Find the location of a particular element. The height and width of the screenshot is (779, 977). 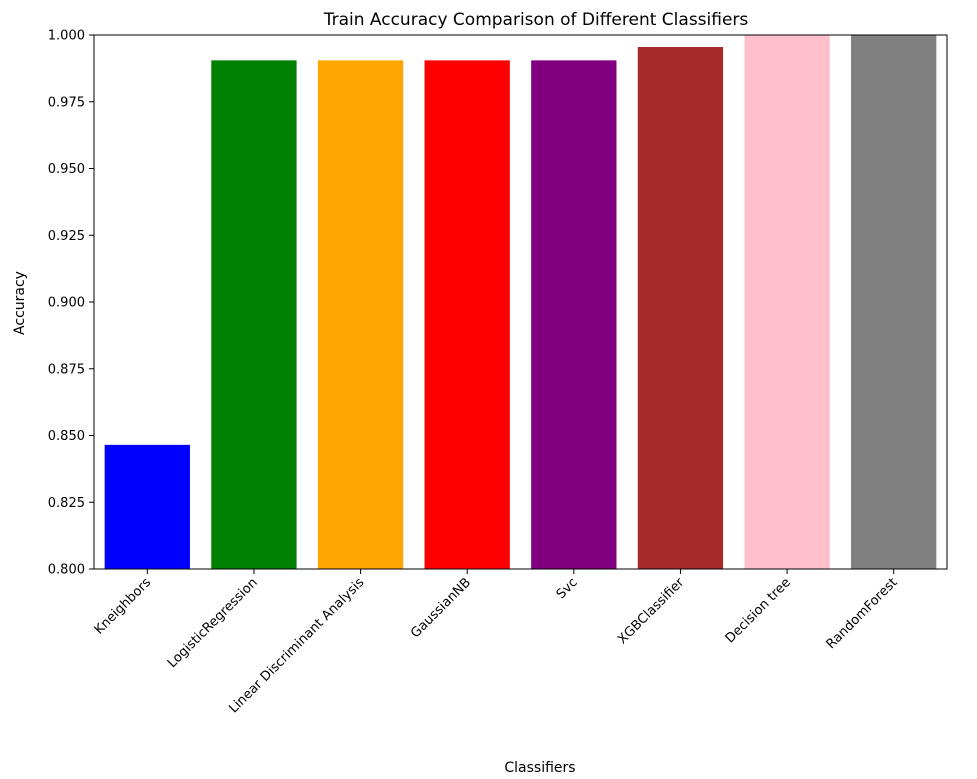

x-tick-label: Kneighbors is located at coordinates (123, 606).